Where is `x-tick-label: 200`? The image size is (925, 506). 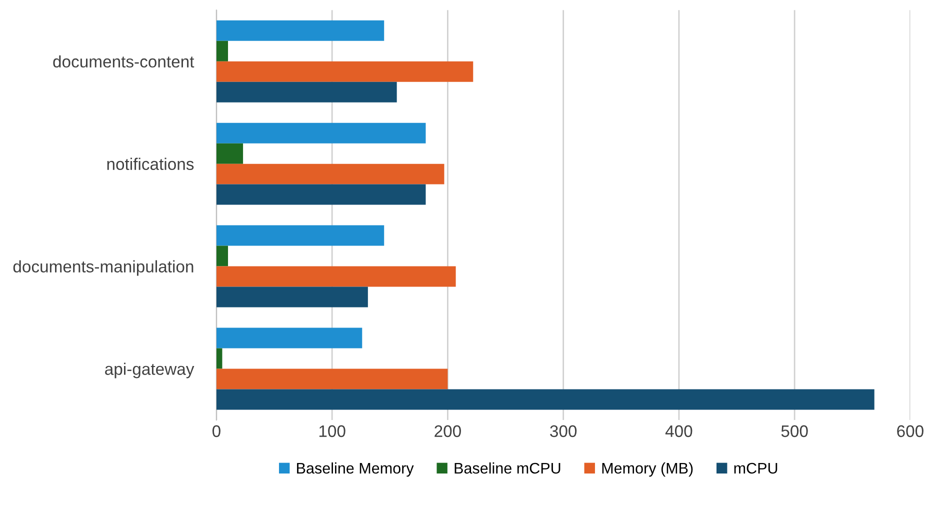 x-tick-label: 200 is located at coordinates (447, 431).